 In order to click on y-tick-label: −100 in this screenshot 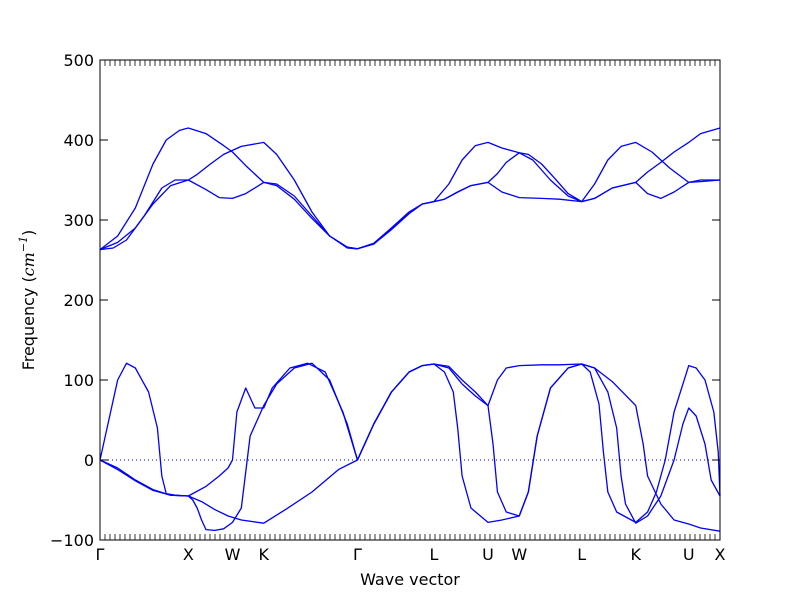, I will do `click(72, 540)`.